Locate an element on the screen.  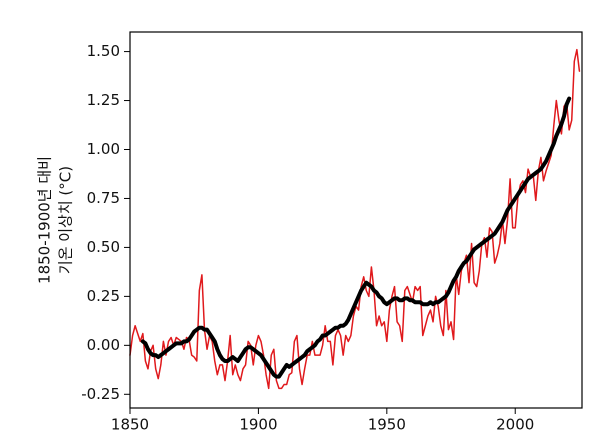
y-axis-label: 기온 이상치 (°C) is located at coordinates (66, 220).